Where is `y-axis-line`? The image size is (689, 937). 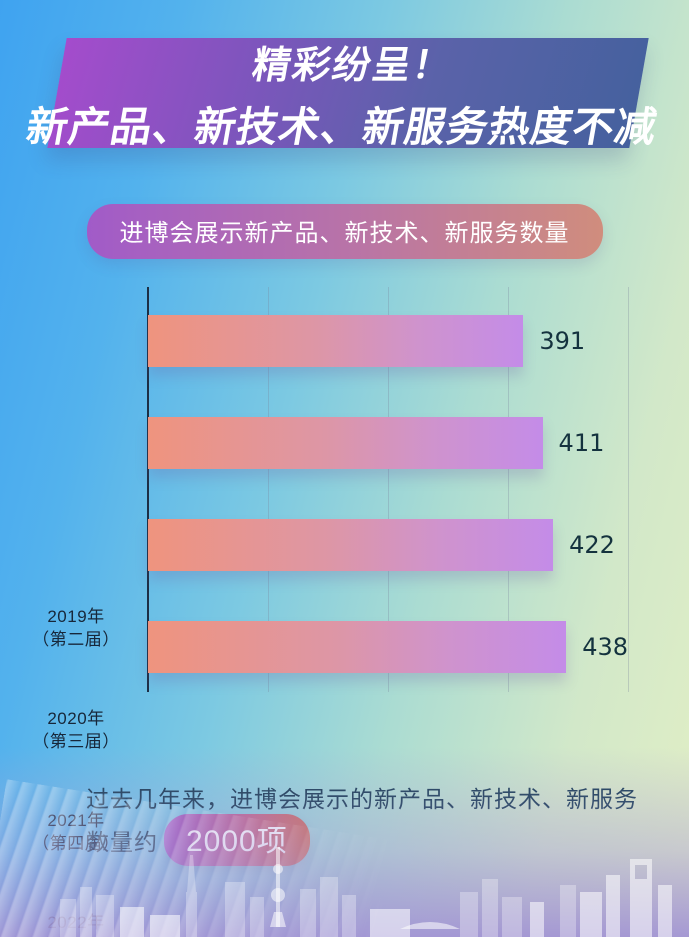
y-axis-line is located at coordinates (148, 489).